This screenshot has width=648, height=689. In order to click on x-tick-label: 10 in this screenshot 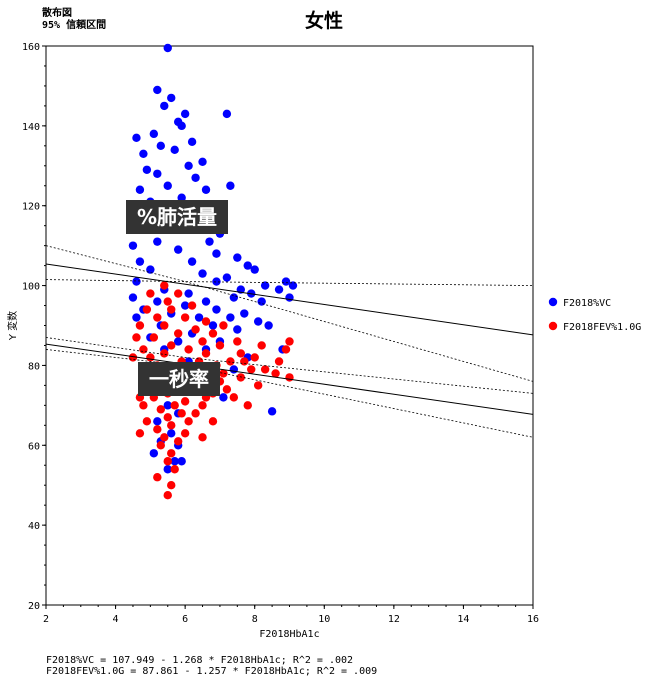, I will do `click(324, 619)`.